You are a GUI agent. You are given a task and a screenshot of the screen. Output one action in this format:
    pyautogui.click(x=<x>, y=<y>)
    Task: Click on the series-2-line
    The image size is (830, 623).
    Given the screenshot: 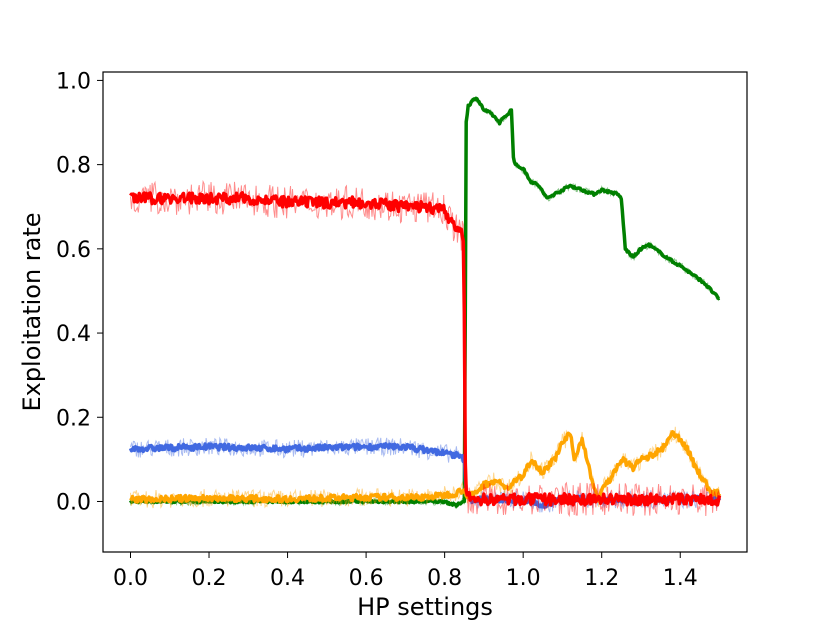 What is the action you would take?
    pyautogui.click(x=425, y=467)
    